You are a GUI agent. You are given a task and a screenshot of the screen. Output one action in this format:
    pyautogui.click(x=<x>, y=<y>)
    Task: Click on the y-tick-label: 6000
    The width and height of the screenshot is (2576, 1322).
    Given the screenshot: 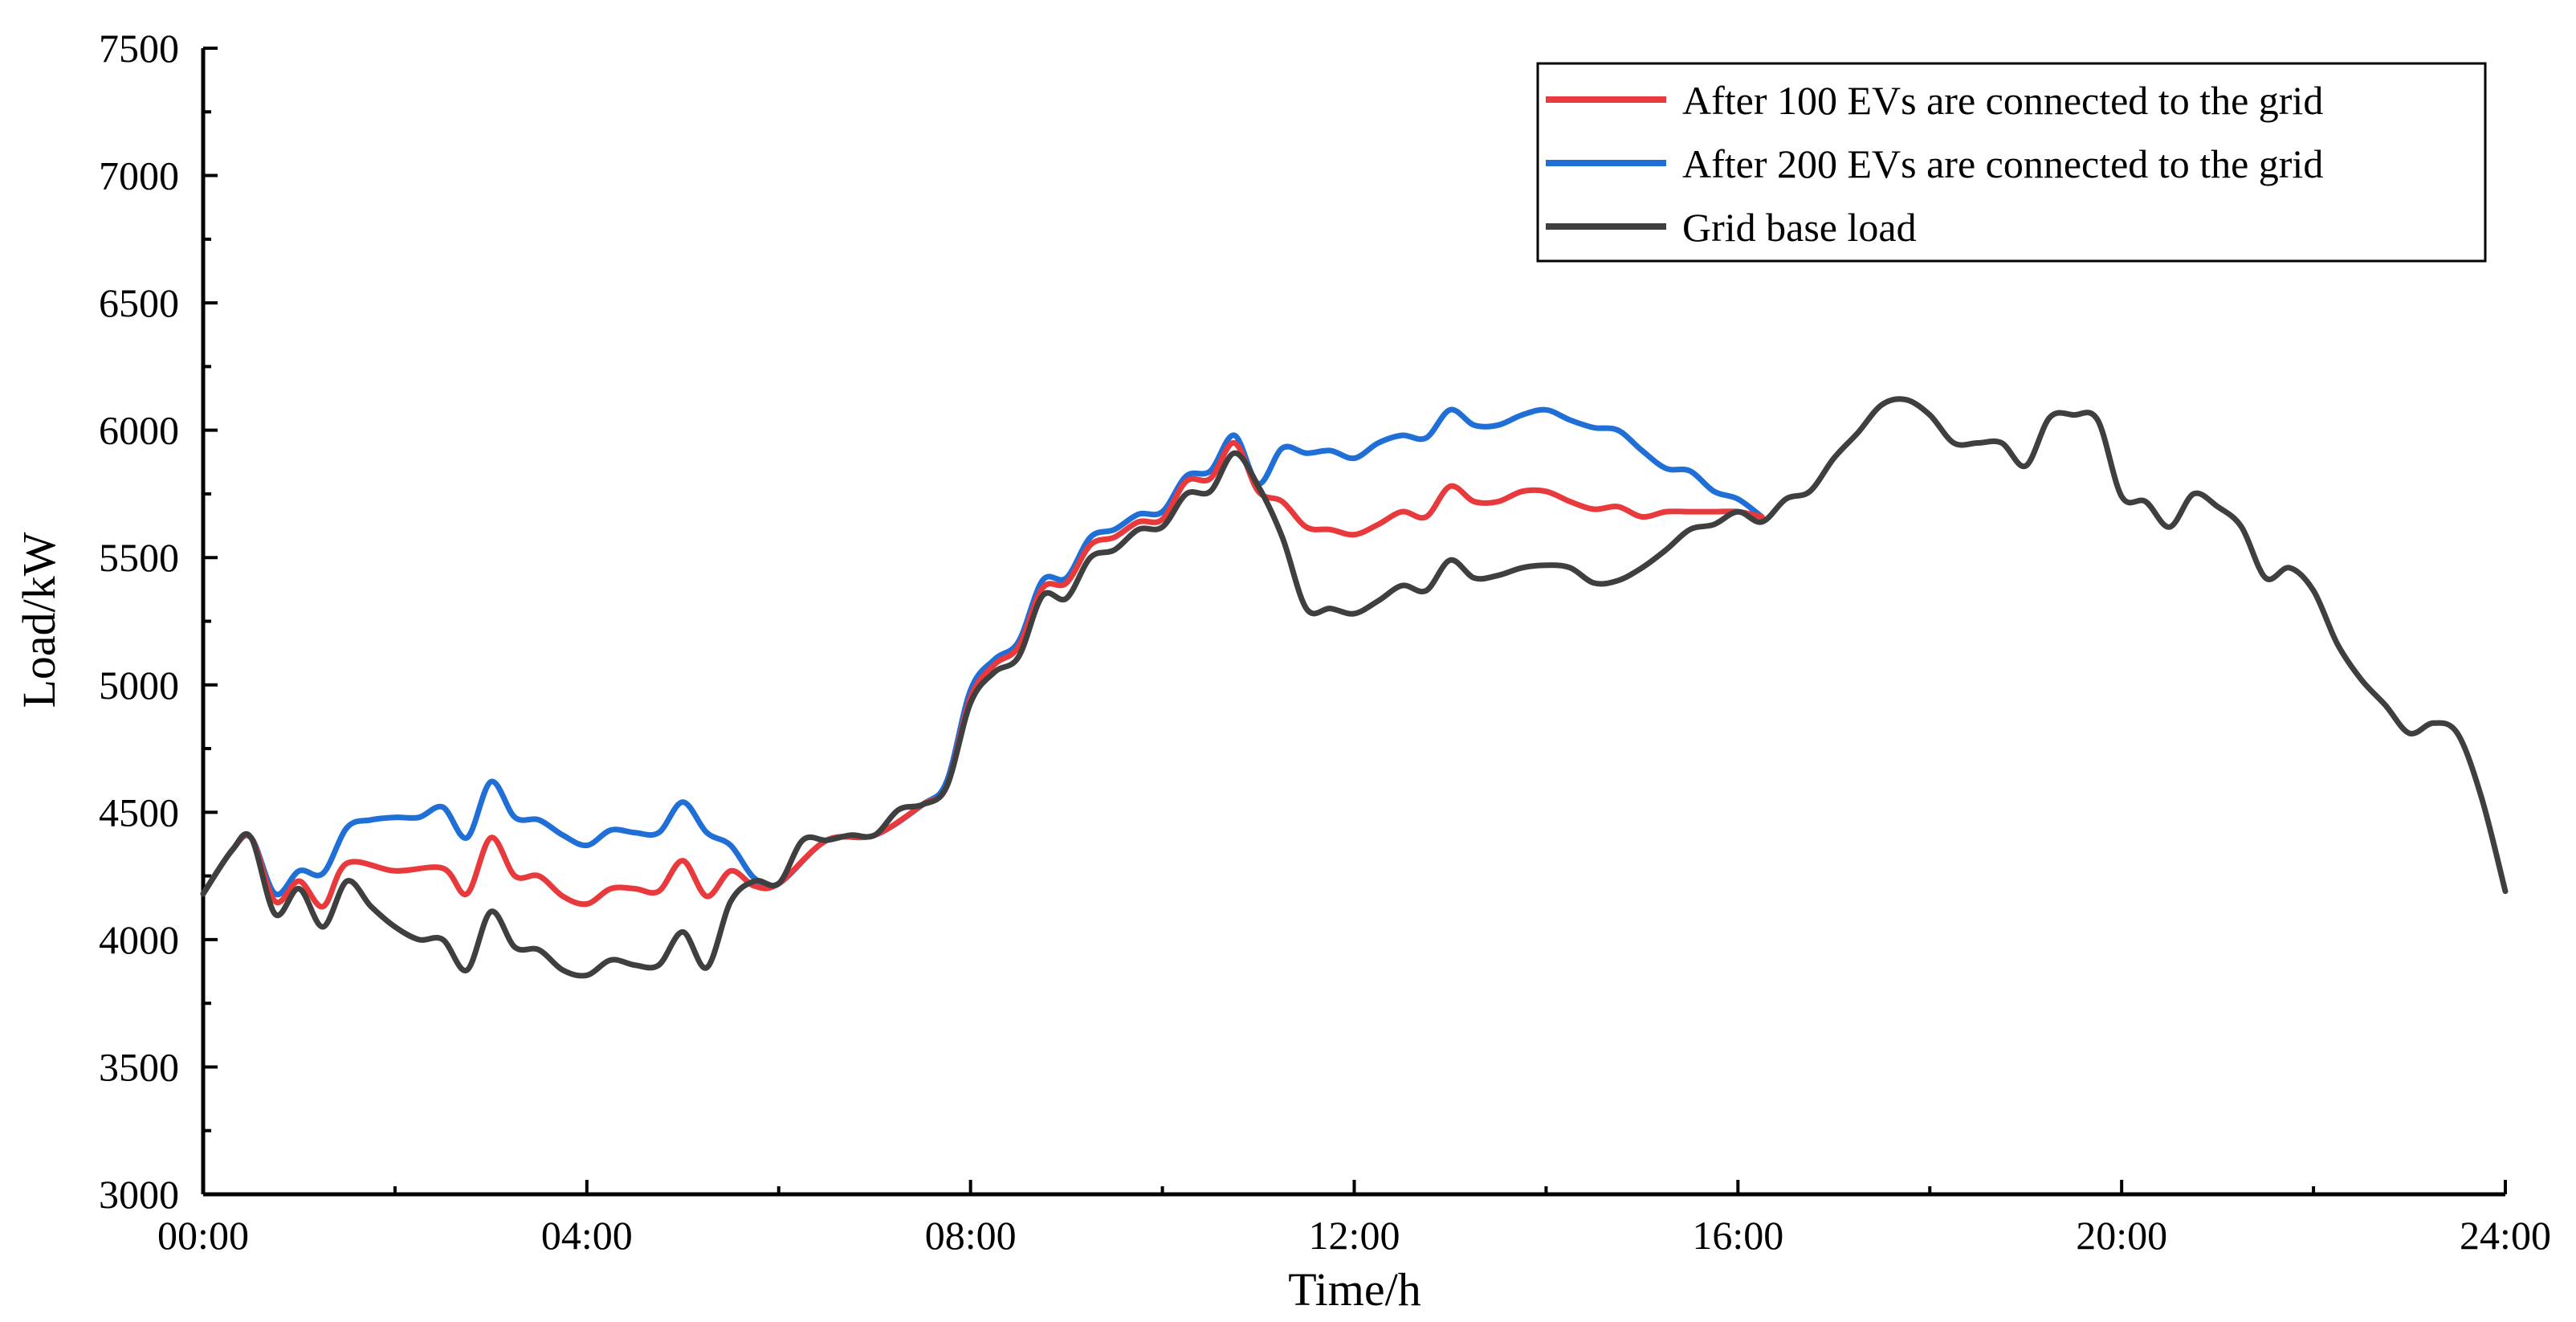 What is the action you would take?
    pyautogui.click(x=139, y=430)
    